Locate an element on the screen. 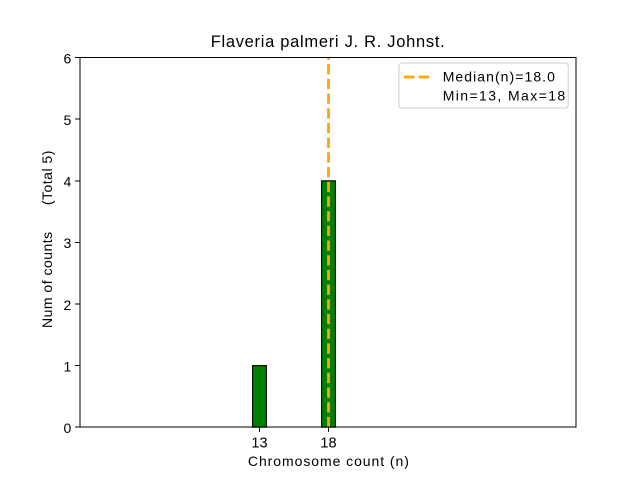 The image size is (640, 480). svg-text: Num of counts (Total 5) is located at coordinates (47, 239).